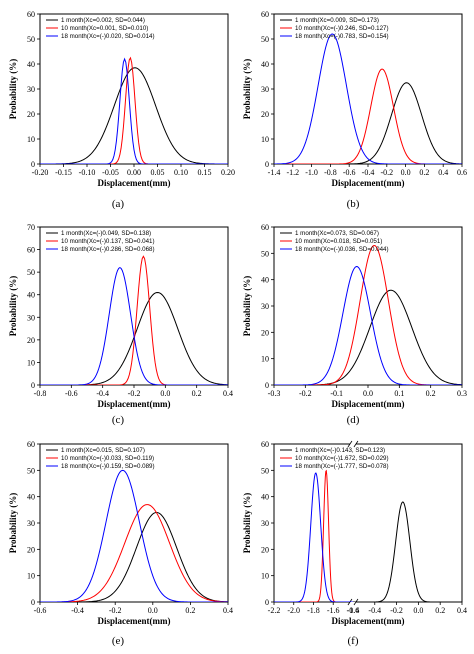  I want to click on legend-label: 18 month(Xc=(-)1.777, SD=0.078), so click(342, 466).